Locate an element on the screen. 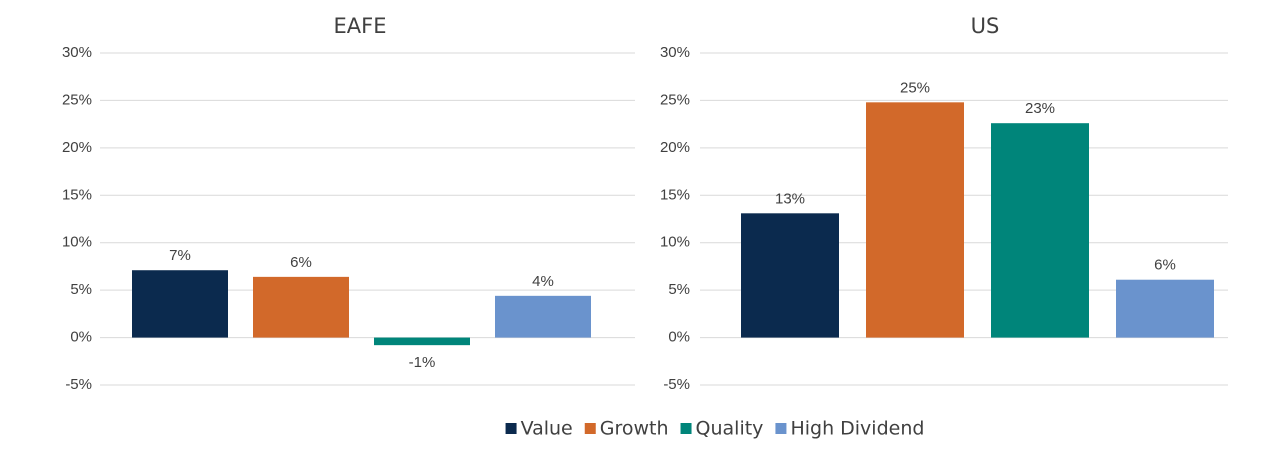 The height and width of the screenshot is (463, 1280). data-label: 23% is located at coordinates (1040, 108).